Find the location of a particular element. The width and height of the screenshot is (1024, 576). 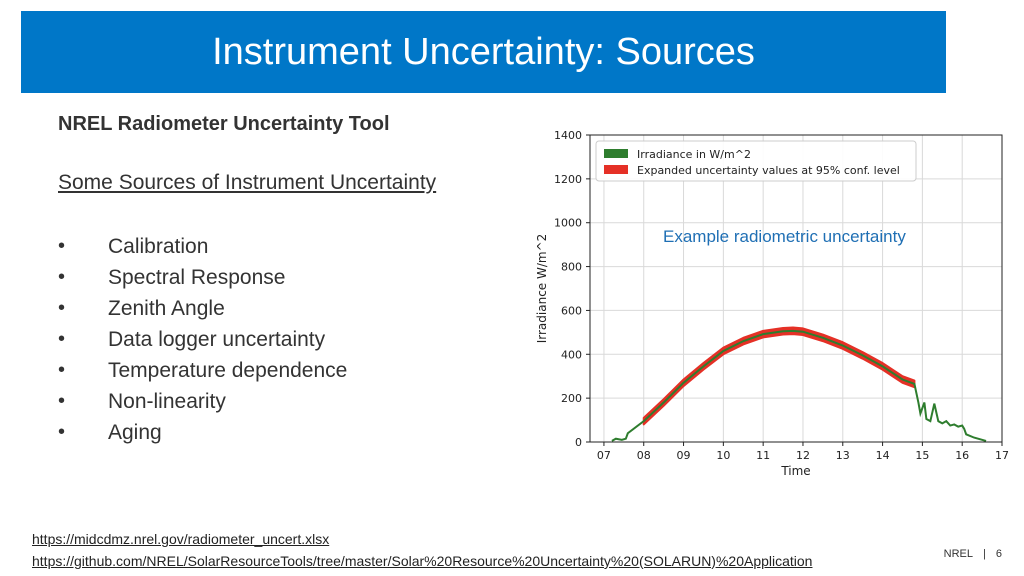

irradiance-line is located at coordinates (799, 385).